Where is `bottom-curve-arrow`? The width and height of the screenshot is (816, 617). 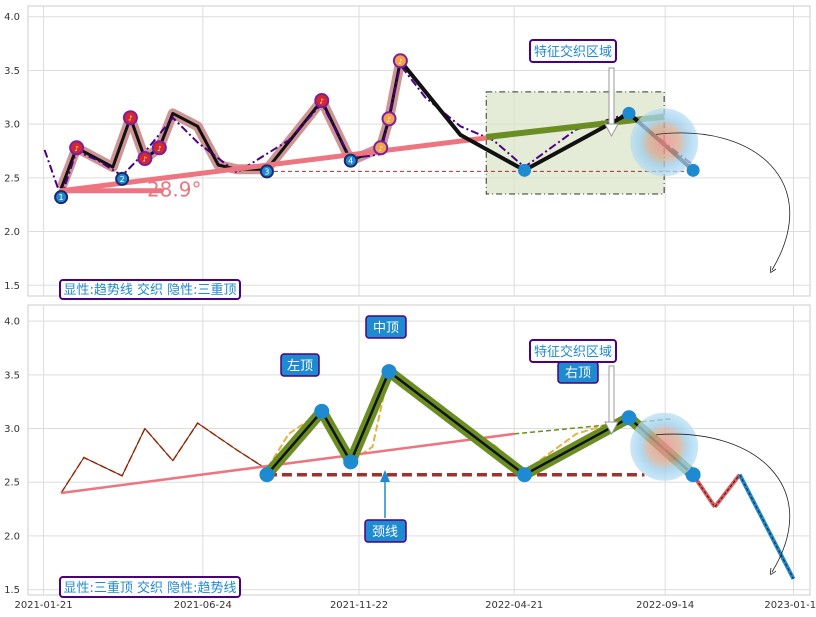
bottom-curve-arrow is located at coordinates (723, 502).